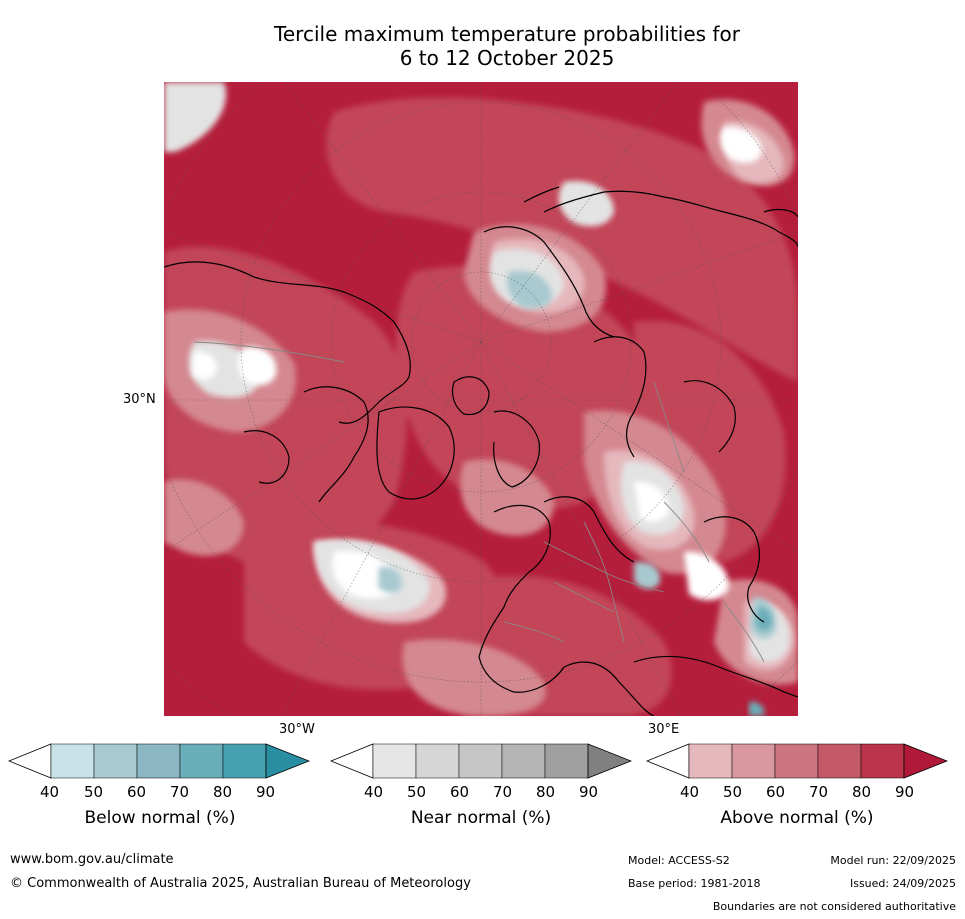 The width and height of the screenshot is (965, 919). Describe the element at coordinates (92, 859) in the screenshot. I see `footer-url: www.bom.gov.au/climate` at that location.